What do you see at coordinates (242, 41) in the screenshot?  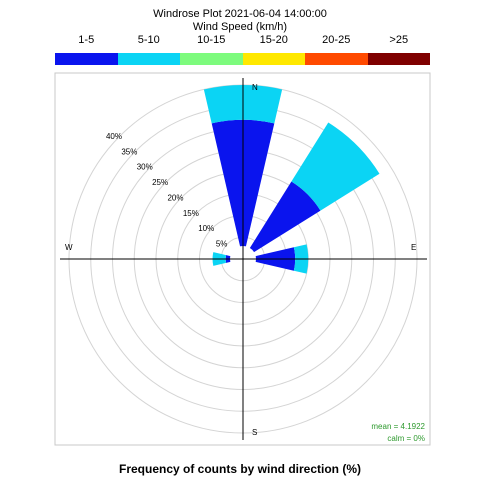 I see `speed-legend-labels: 1-5 5-10 10-15 15-20 20-25 >25` at bounding box center [242, 41].